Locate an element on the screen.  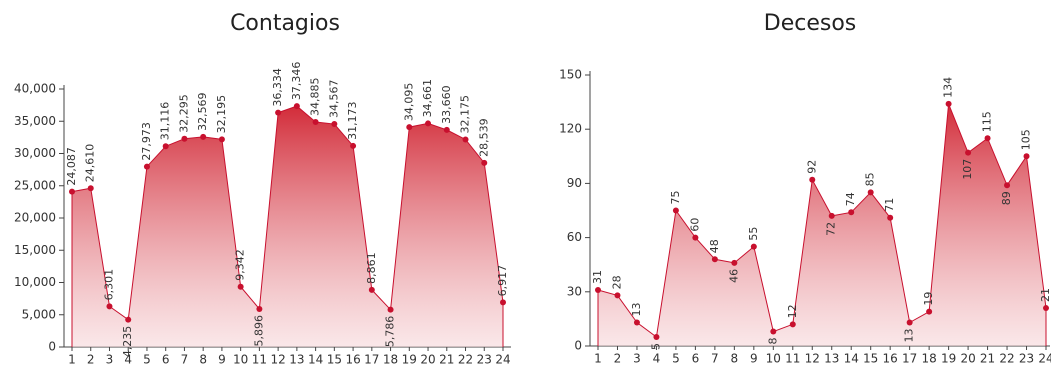
x-tick-label: 17 is located at coordinates (909, 359).